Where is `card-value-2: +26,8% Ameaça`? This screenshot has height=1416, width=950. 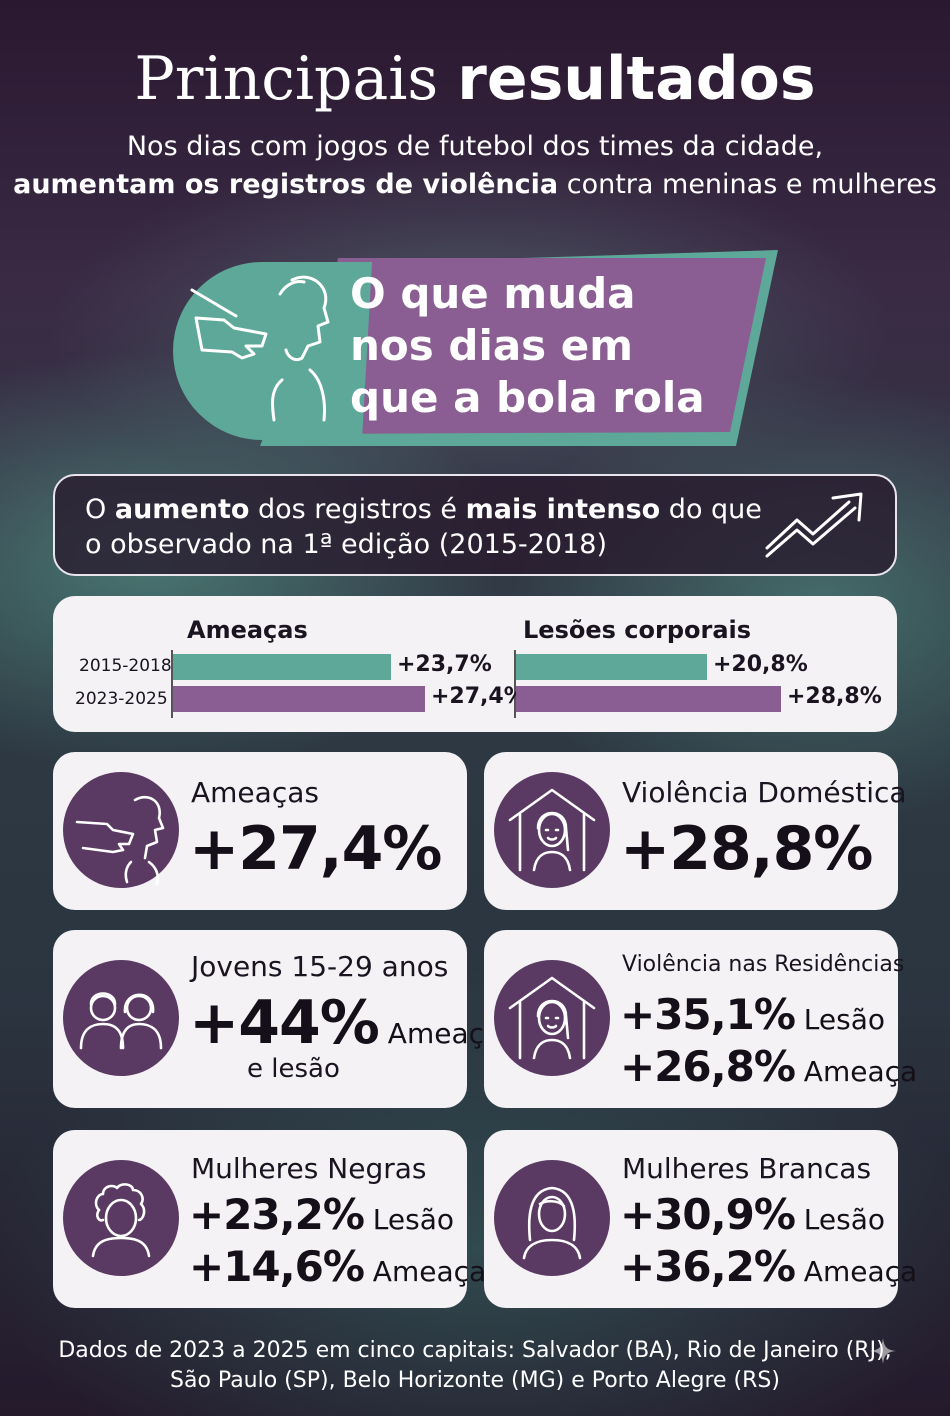 card-value-2: +26,8% Ameaça is located at coordinates (769, 1066).